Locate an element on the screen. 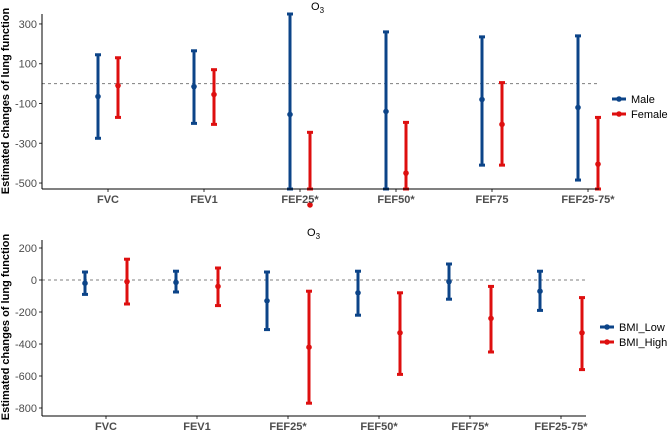 The height and width of the screenshot is (432, 669). y-tick-label: 300 is located at coordinates (28, 25).